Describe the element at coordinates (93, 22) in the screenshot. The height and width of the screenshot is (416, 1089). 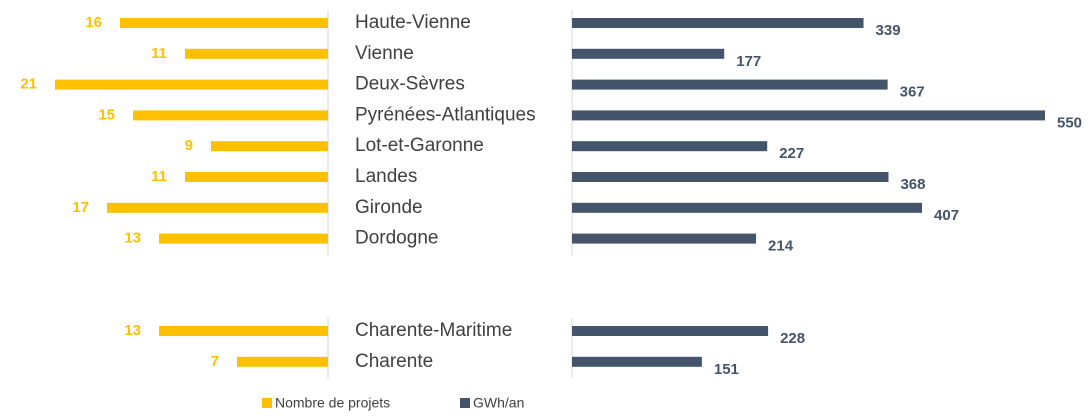
I see `value-label: 16` at that location.